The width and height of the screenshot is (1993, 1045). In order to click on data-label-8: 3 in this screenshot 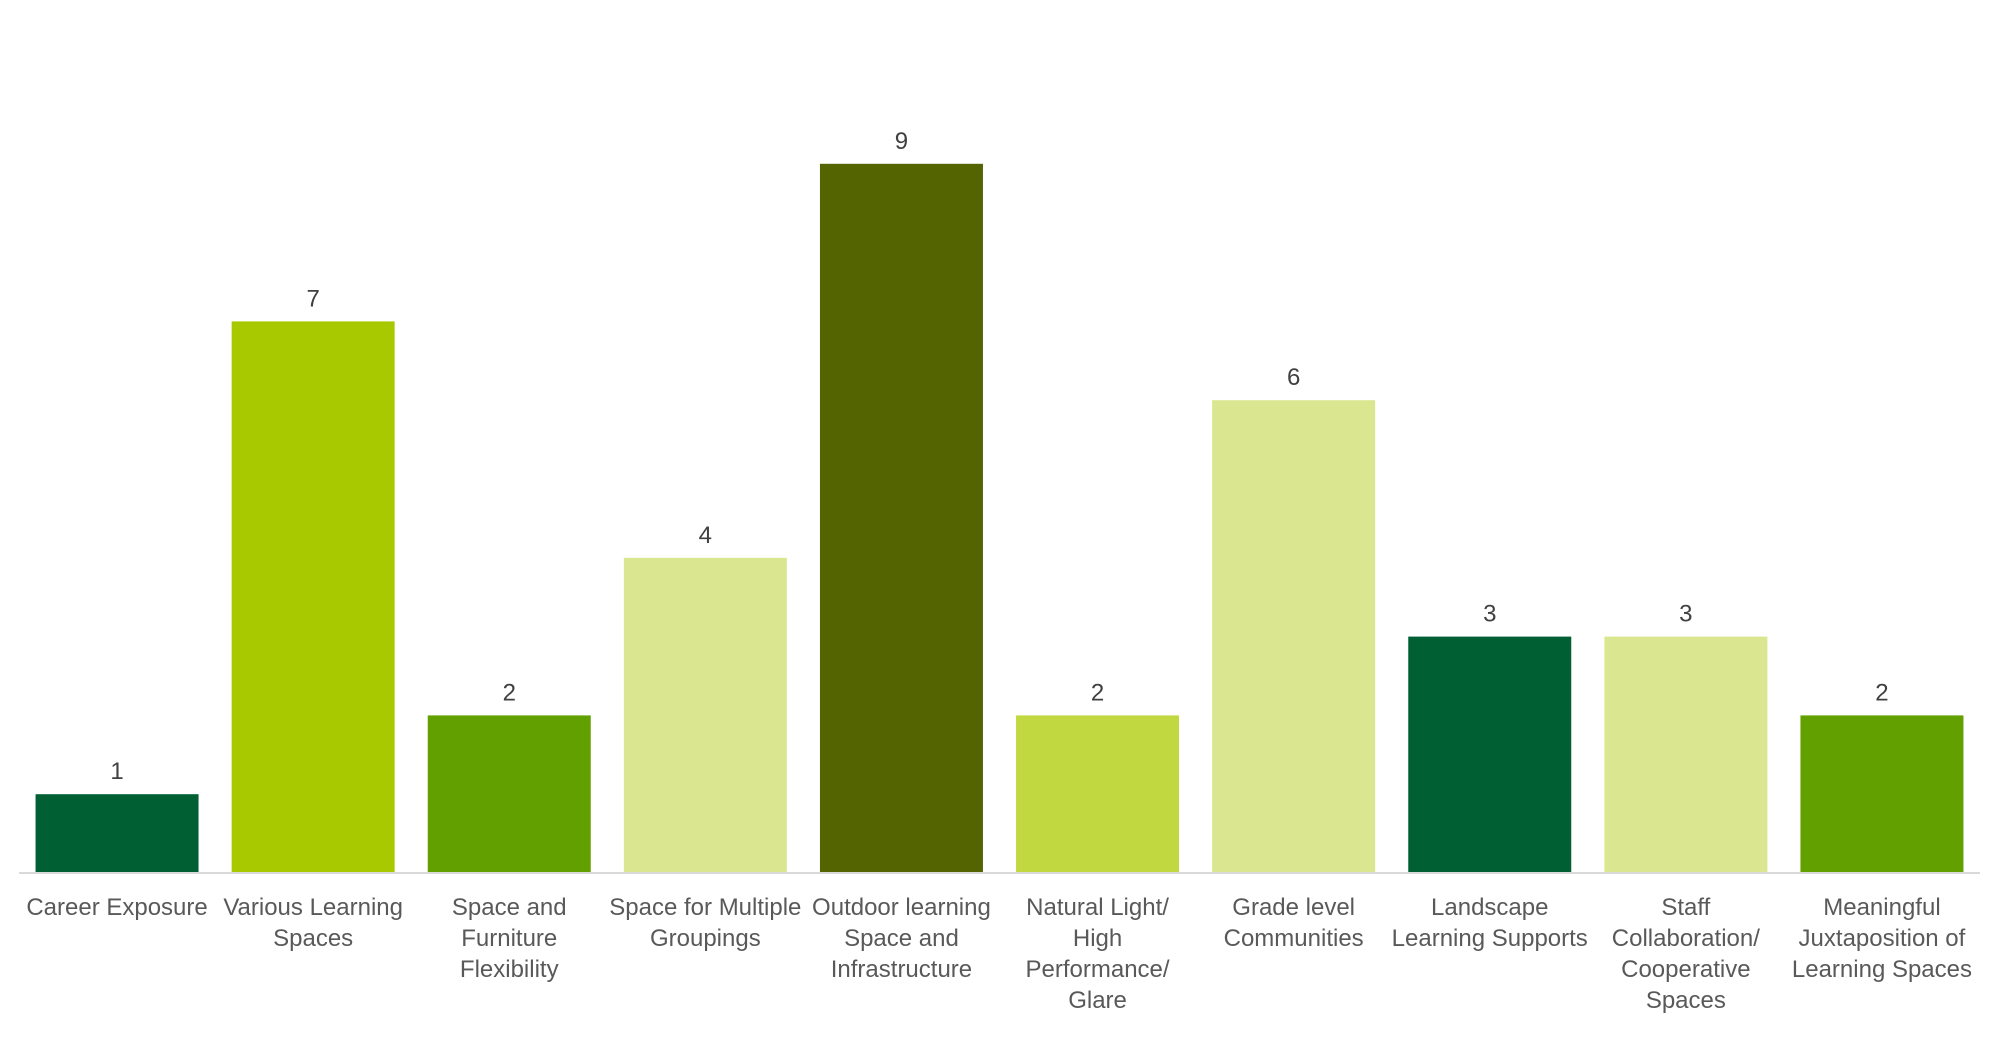, I will do `click(1489, 614)`.